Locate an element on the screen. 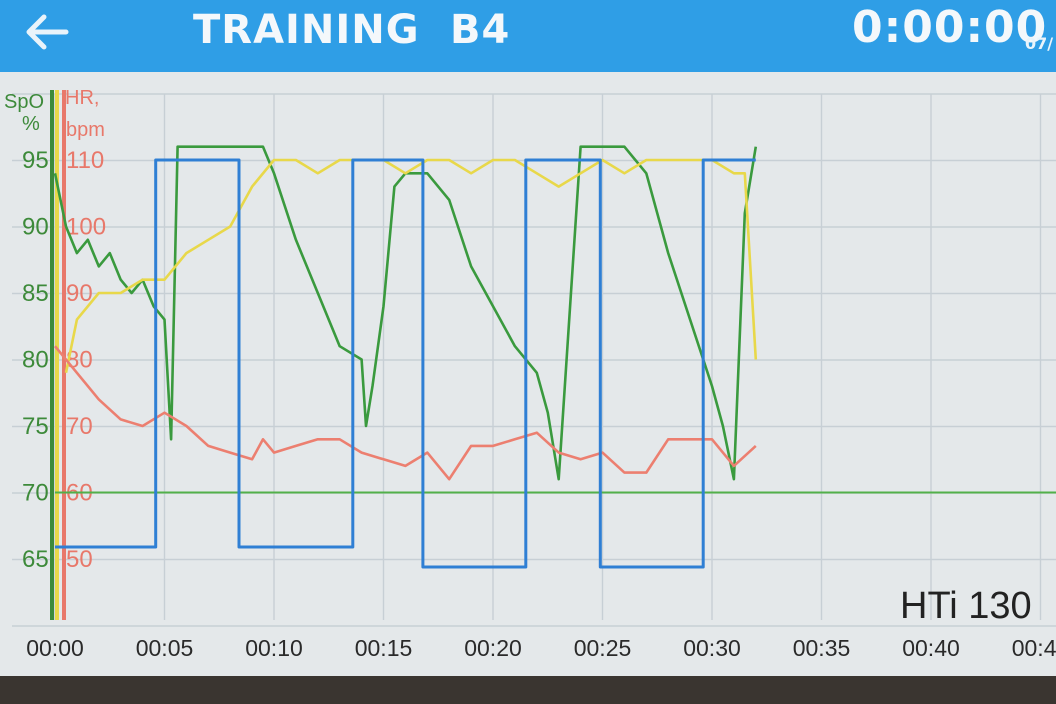 The width and height of the screenshot is (1056, 704). heart-rate-series-line is located at coordinates (405, 413).